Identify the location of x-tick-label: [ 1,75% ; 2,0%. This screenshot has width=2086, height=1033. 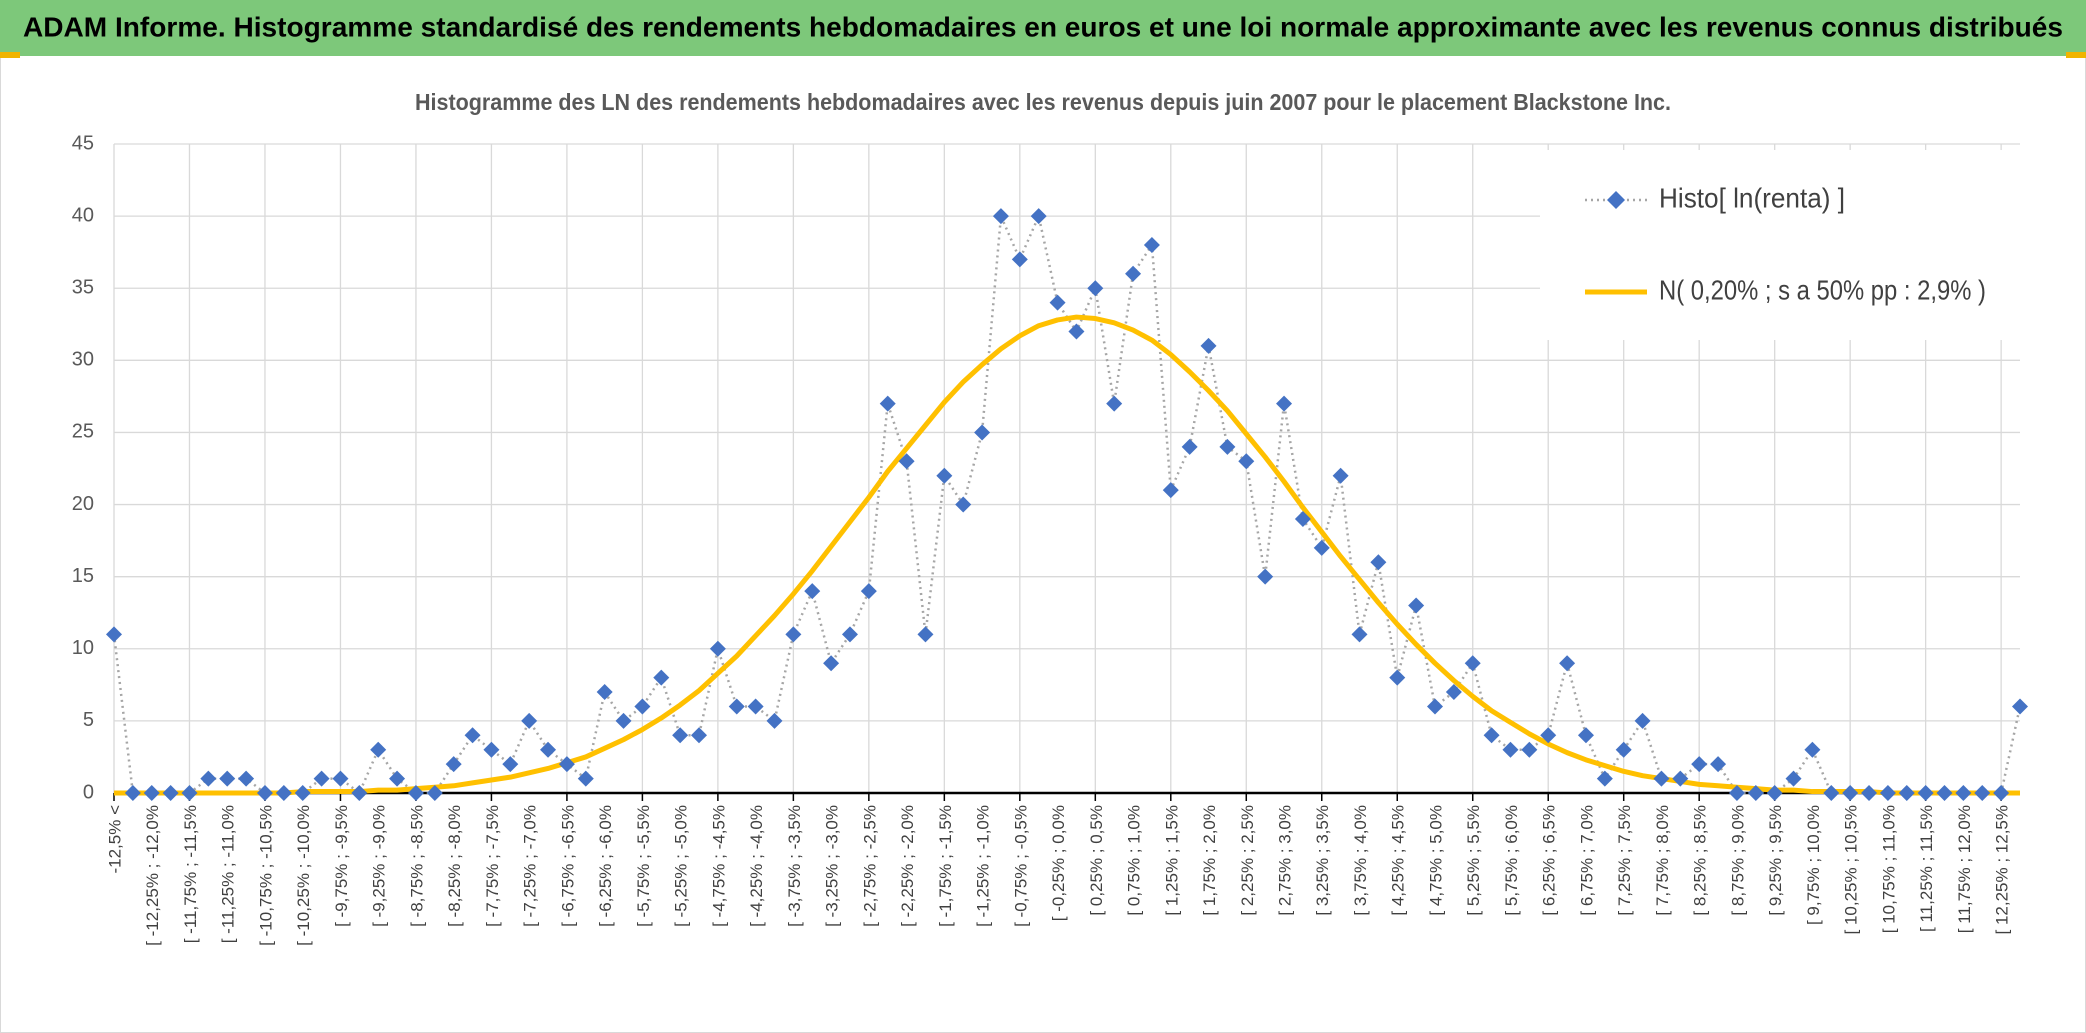
(1209, 860).